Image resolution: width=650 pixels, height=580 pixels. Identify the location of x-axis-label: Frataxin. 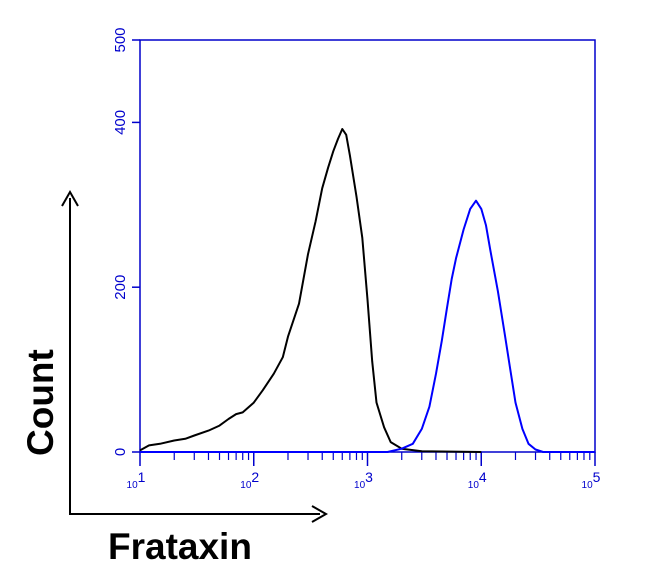
(180, 546).